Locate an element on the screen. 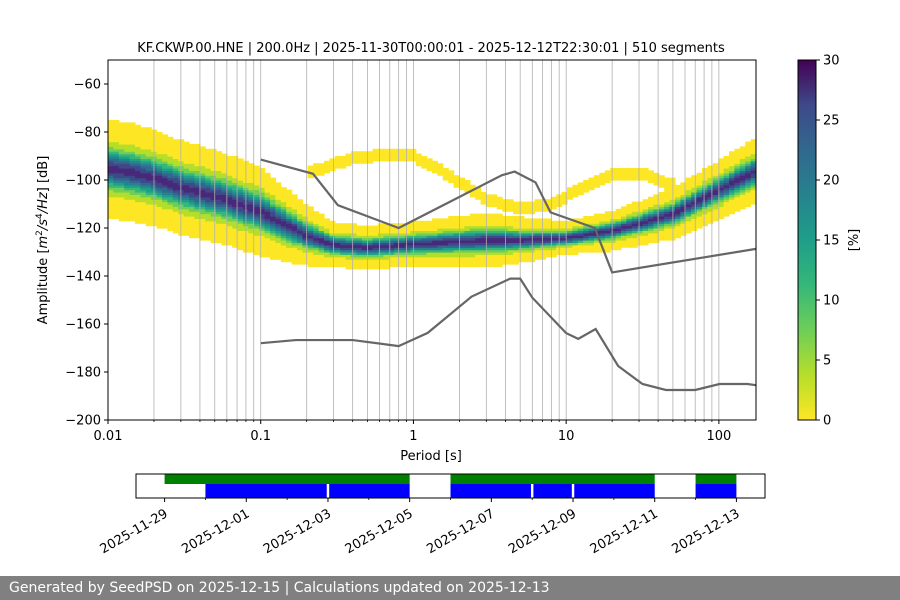  availability-bar is located at coordinates (552, 479).